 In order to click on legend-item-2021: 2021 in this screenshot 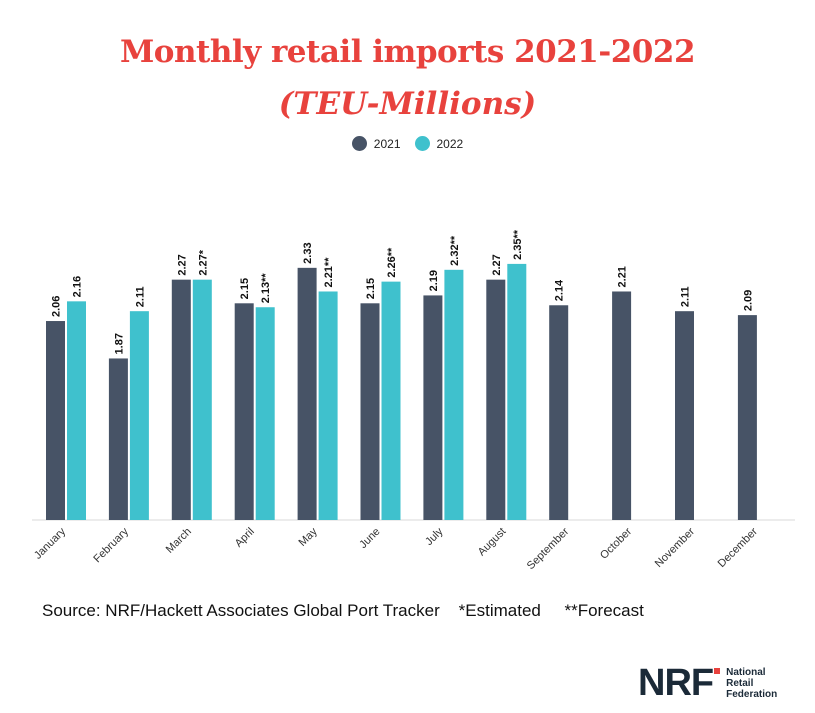, I will do `click(376, 143)`.